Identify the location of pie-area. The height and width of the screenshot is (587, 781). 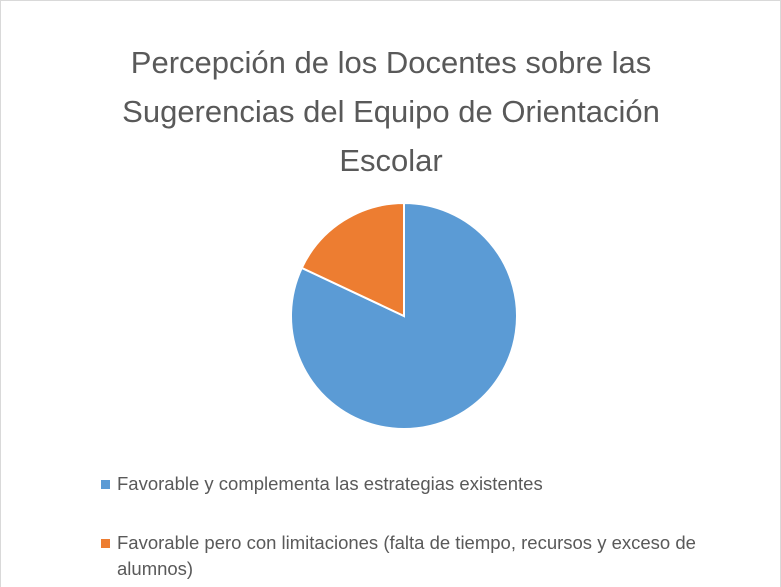
(404, 315).